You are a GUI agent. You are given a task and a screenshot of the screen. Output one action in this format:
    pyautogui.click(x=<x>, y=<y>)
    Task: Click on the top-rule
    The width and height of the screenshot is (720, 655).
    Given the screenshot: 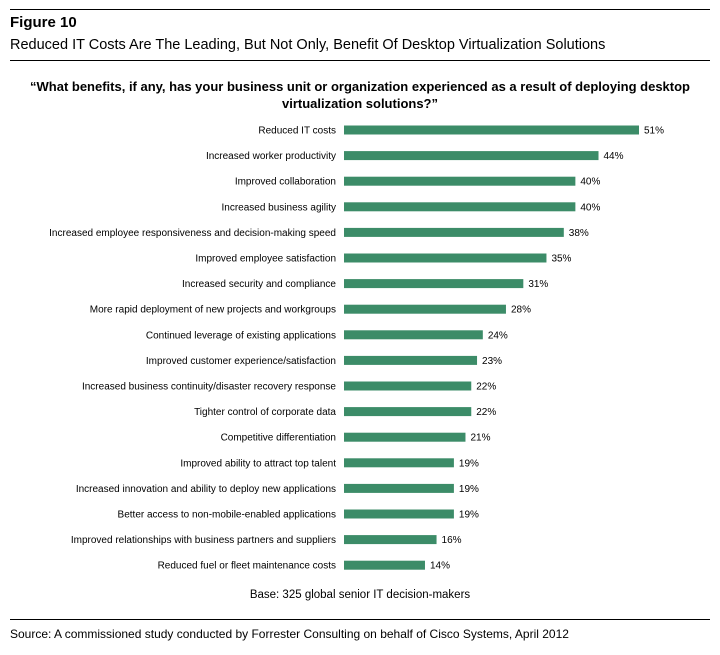 What is the action you would take?
    pyautogui.click(x=360, y=9)
    